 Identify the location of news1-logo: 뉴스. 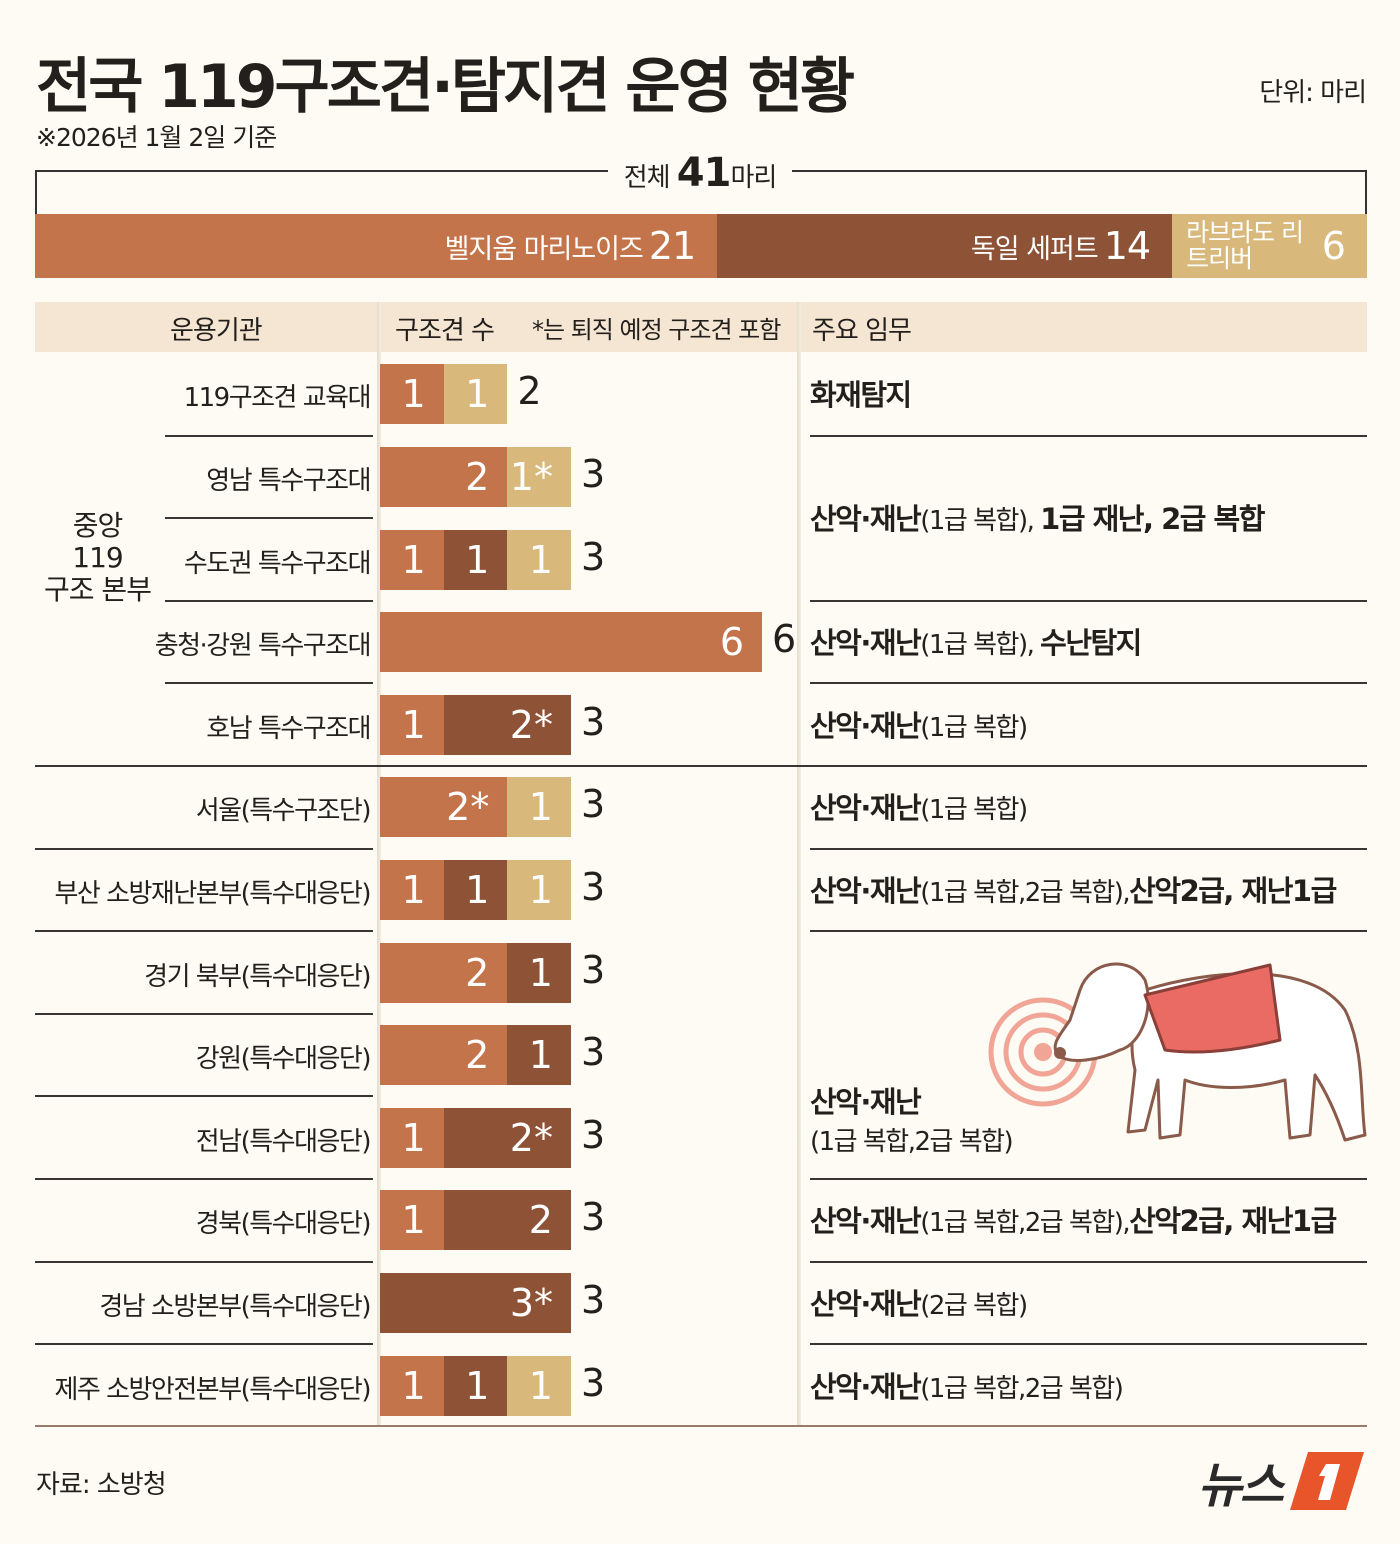
(1282, 1481).